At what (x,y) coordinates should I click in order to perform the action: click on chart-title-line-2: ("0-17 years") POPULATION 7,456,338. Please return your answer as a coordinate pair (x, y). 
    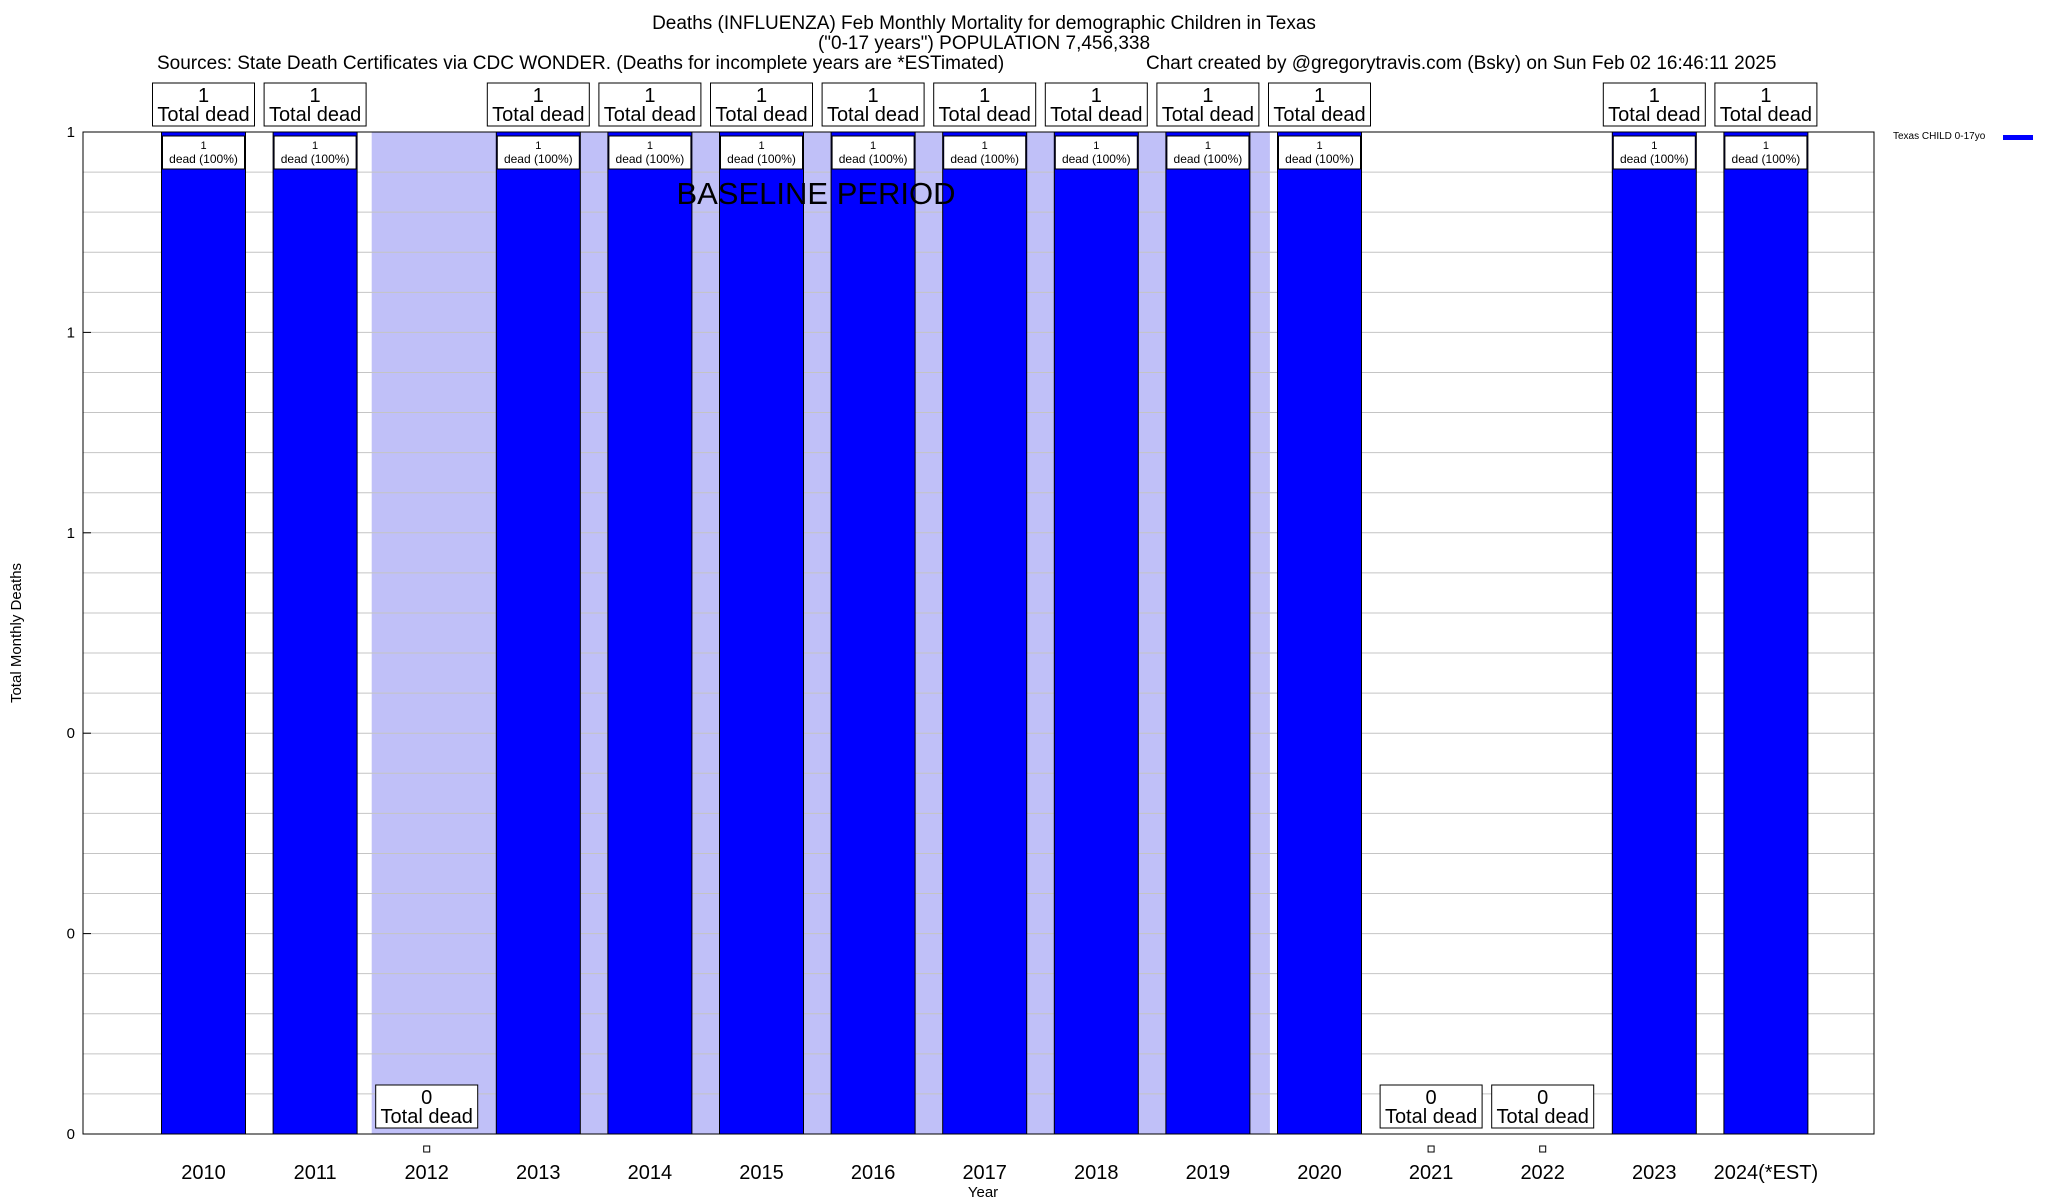
    Looking at the image, I should click on (984, 43).